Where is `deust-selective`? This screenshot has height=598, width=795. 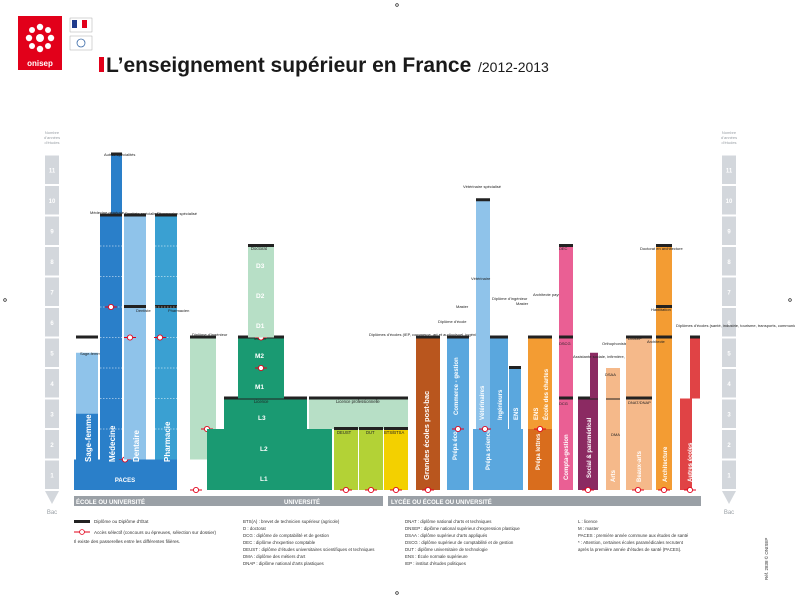
deust-selective is located at coordinates (346, 490).